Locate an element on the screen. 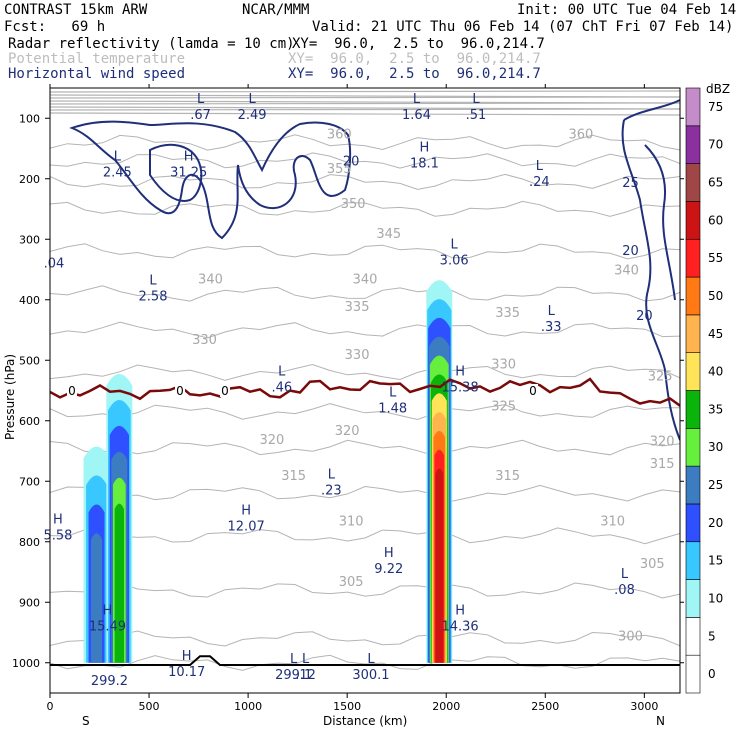 The height and width of the screenshot is (740, 740). field-reflectivity-xy: XY= 96.0, 2.5 to 96.0,214.7 is located at coordinates (418, 44).